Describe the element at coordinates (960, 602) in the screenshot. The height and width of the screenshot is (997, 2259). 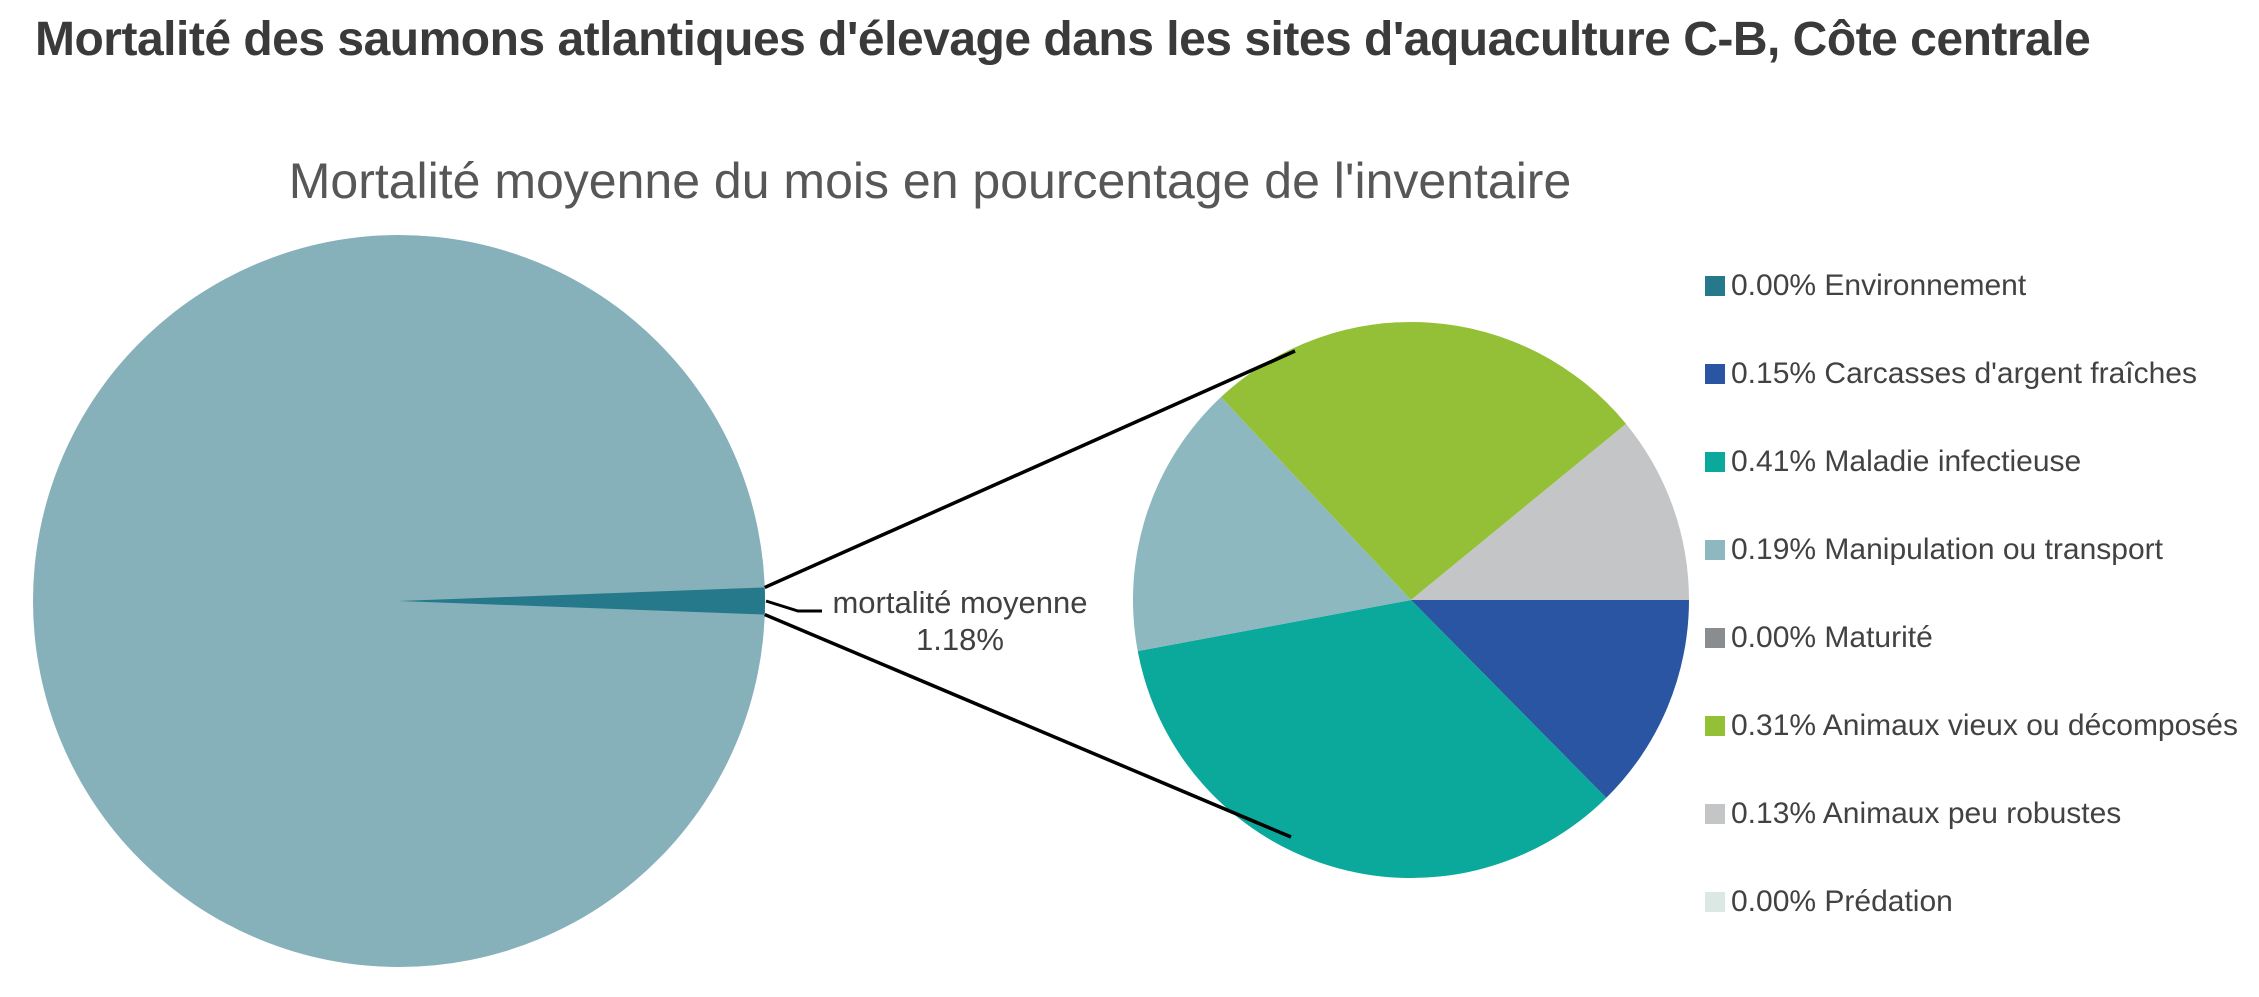
I see `mortality-label-text: mortalité moyenne` at that location.